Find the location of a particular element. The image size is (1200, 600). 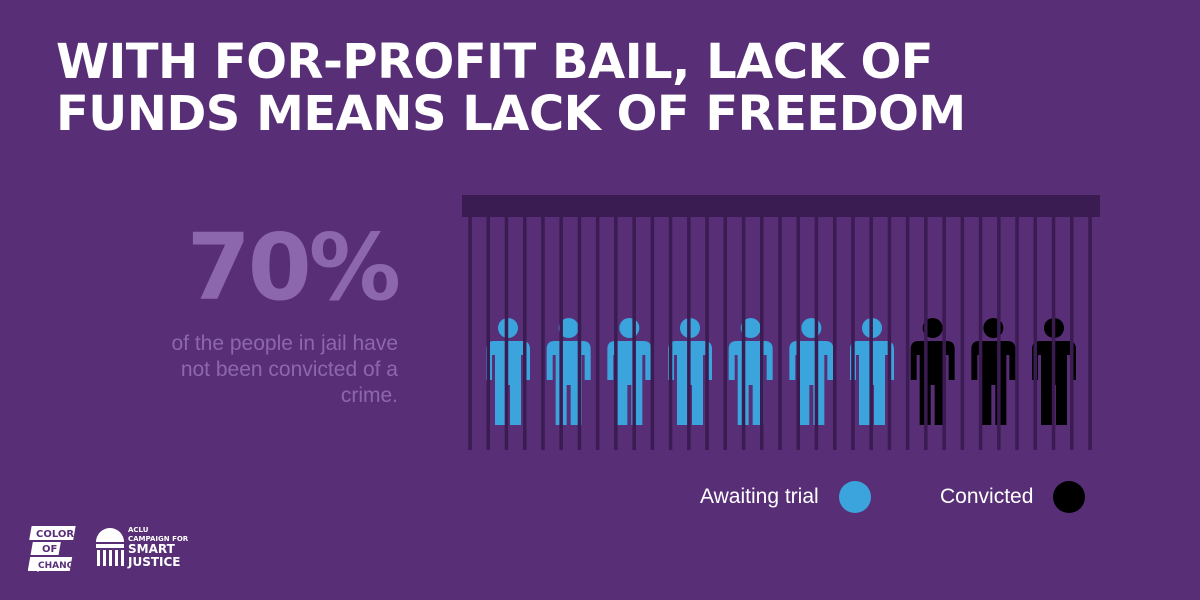

aclu-line-1: ACLU is located at coordinates (138, 530).